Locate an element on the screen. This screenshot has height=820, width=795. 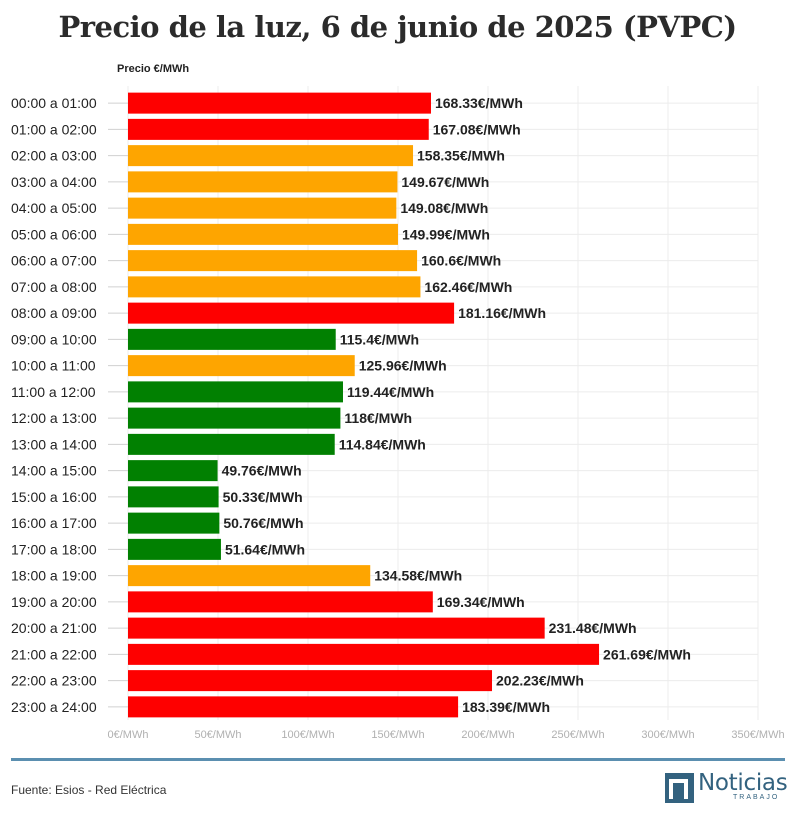
value-label: 119.44€/MWh is located at coordinates (390, 392).